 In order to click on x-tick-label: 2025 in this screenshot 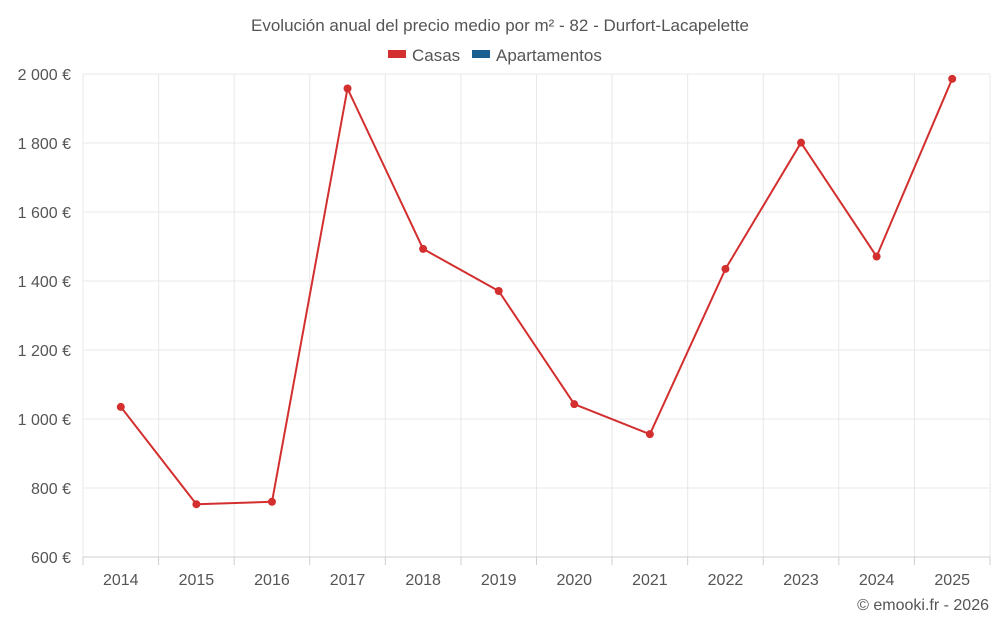, I will do `click(952, 580)`.